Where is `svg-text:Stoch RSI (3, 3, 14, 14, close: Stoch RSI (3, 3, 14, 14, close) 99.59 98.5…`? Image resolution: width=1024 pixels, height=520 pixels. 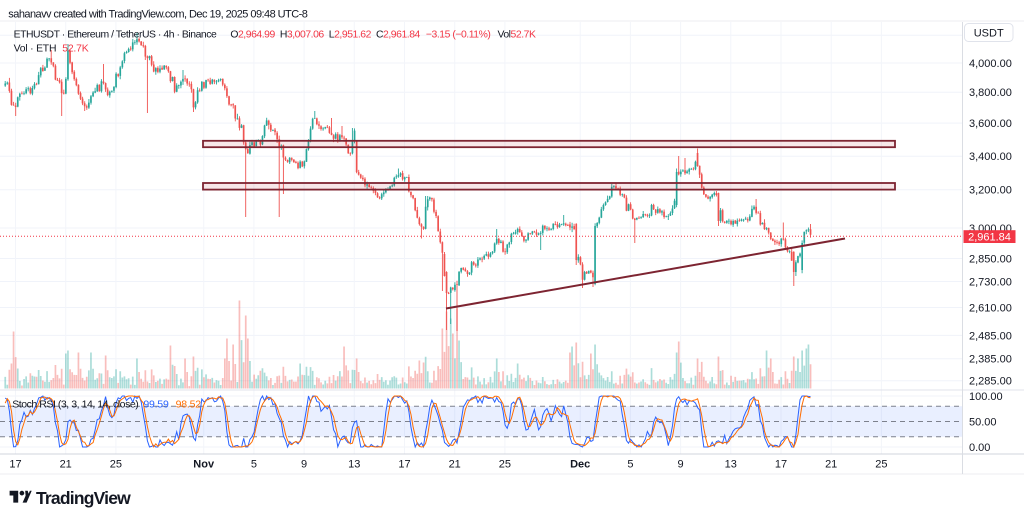 svg-text:Stoch RSI (3, 3, 14, 14, close: Stoch RSI (3, 3, 14, 14, close) 99.59 98.5… is located at coordinates (106, 405).